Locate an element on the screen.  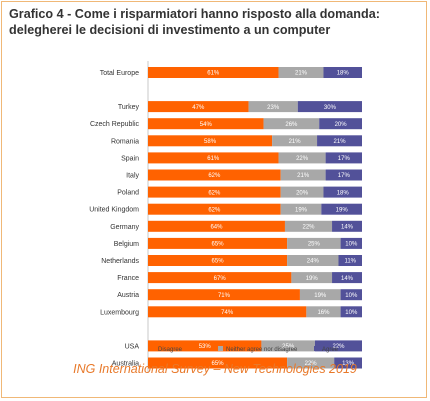
legend-label: Disagree is located at coordinates (170, 350).